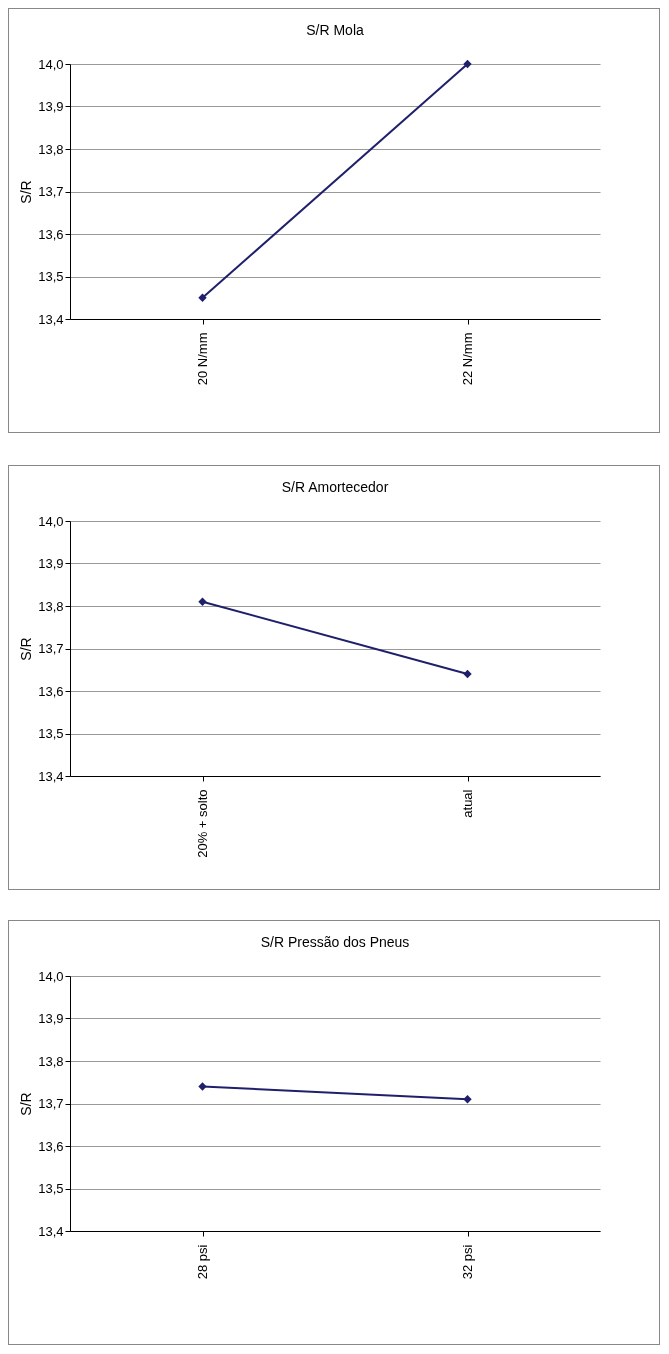  What do you see at coordinates (202, 359) in the screenshot?
I see `x-tick-label: 20 N/mm` at bounding box center [202, 359].